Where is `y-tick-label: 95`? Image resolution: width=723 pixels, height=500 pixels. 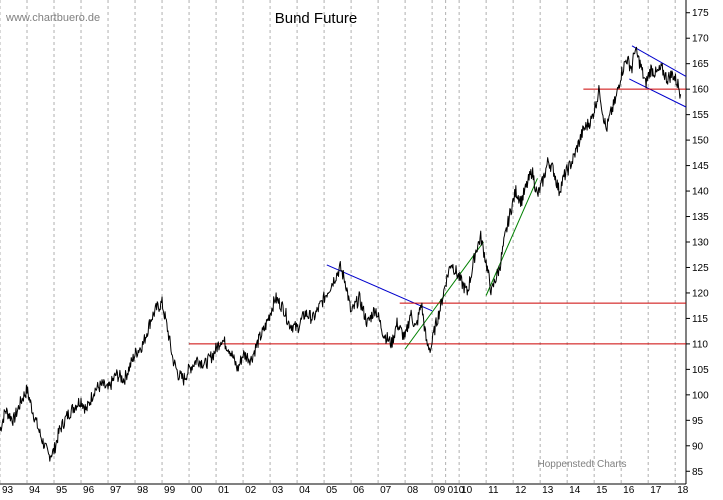
y-tick-label: 95 is located at coordinates (698, 421).